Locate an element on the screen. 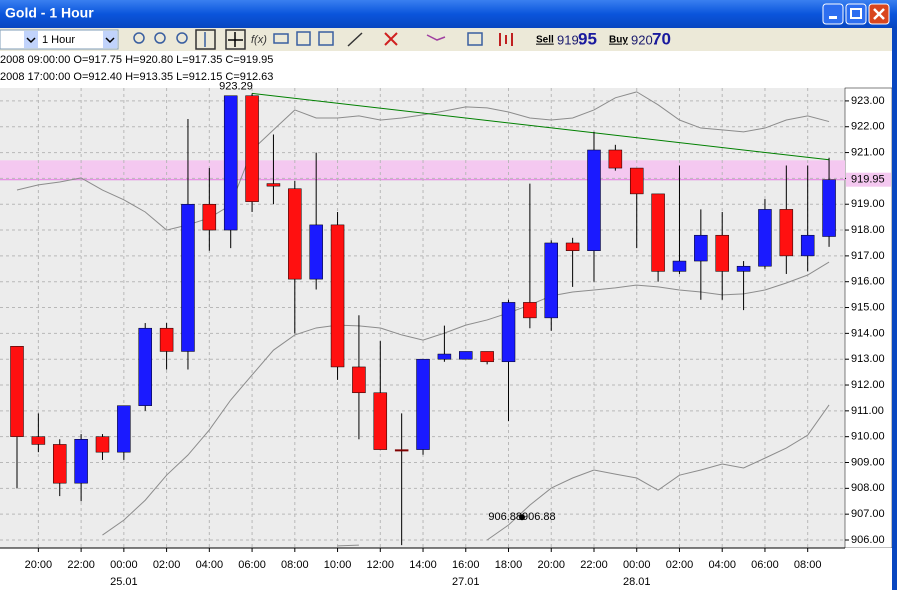 This screenshot has height=595, width=897. date-label: 27.01 is located at coordinates (466, 582).